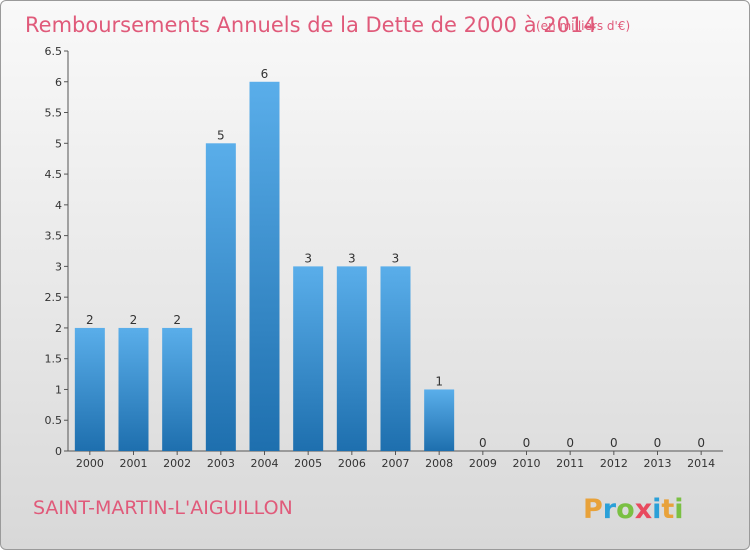 The height and width of the screenshot is (550, 750). Describe the element at coordinates (352, 463) in the screenshot. I see `x-tick-label-2006: 2006` at that location.